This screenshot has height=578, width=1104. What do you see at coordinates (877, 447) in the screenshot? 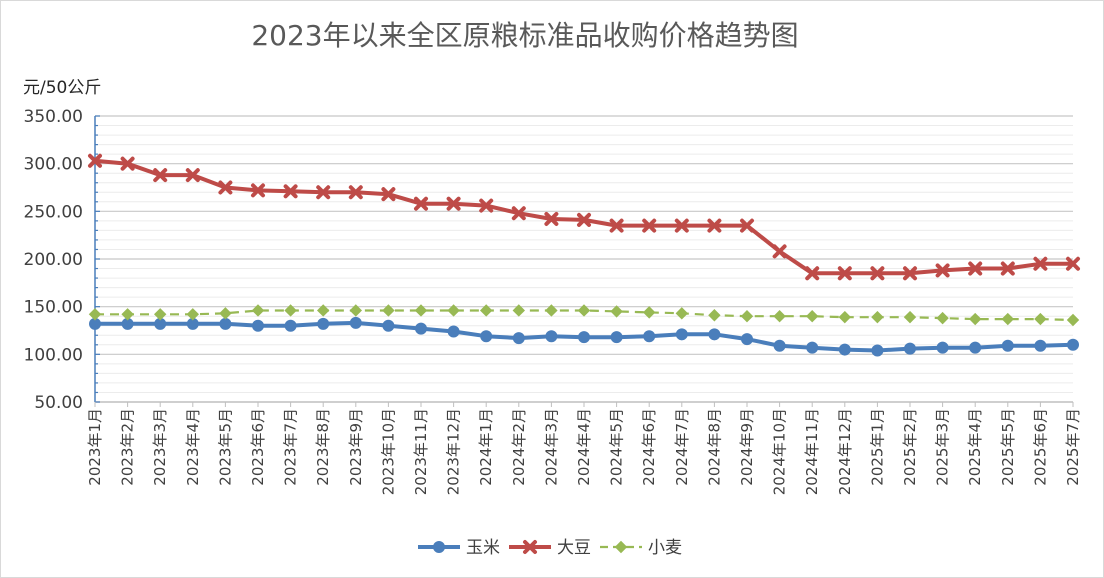
I see `x-tick-label: 2025年1月` at bounding box center [877, 447].